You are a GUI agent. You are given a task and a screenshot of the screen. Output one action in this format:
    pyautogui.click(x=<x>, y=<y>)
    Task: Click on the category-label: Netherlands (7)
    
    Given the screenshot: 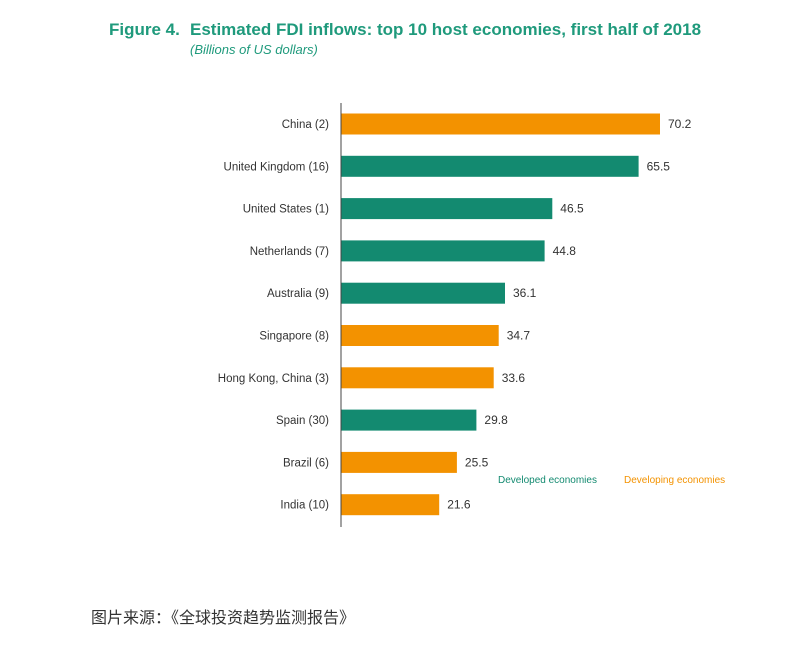 What is the action you would take?
    pyautogui.click(x=289, y=252)
    